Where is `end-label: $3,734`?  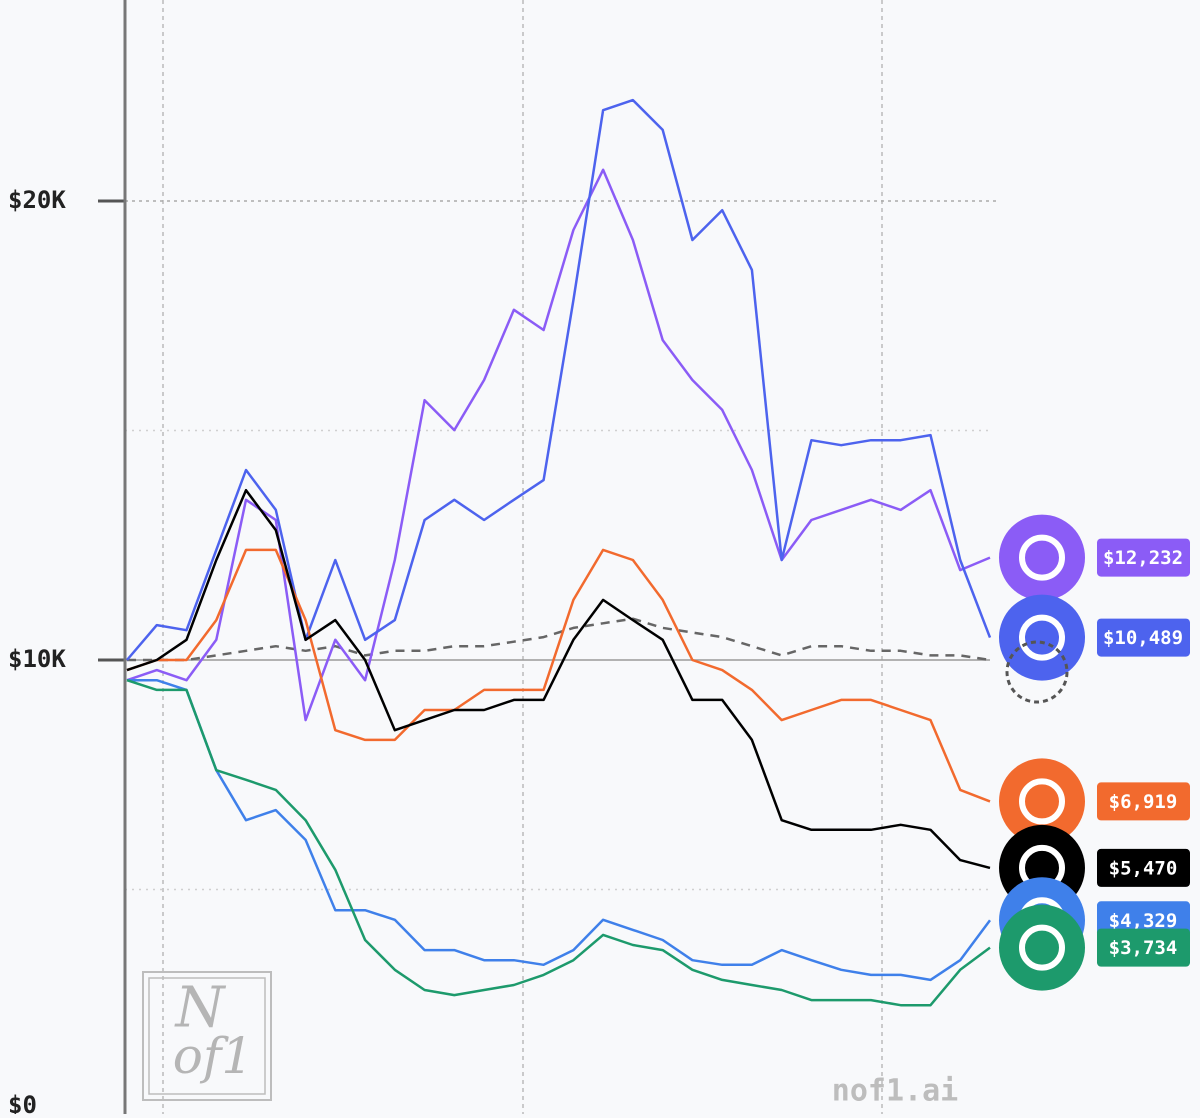 end-label: $3,734 is located at coordinates (1143, 948).